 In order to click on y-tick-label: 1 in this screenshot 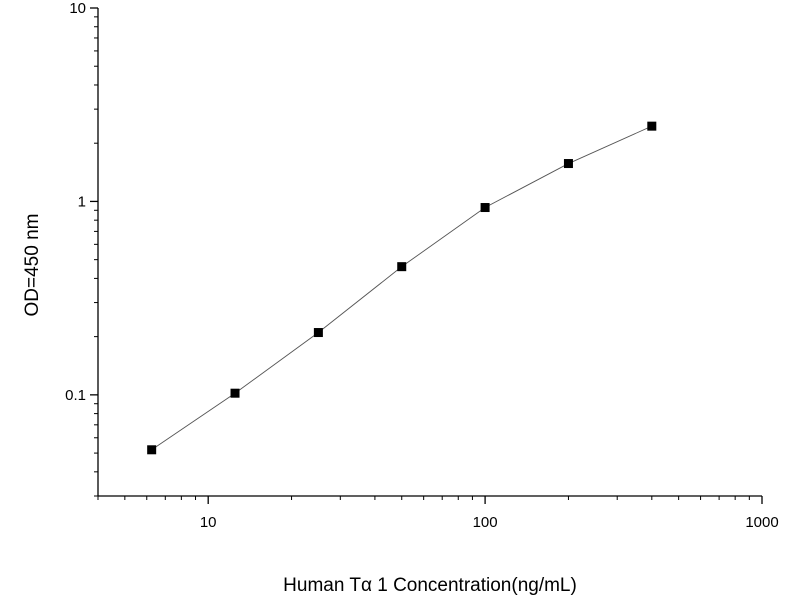, I will do `click(82, 201)`.